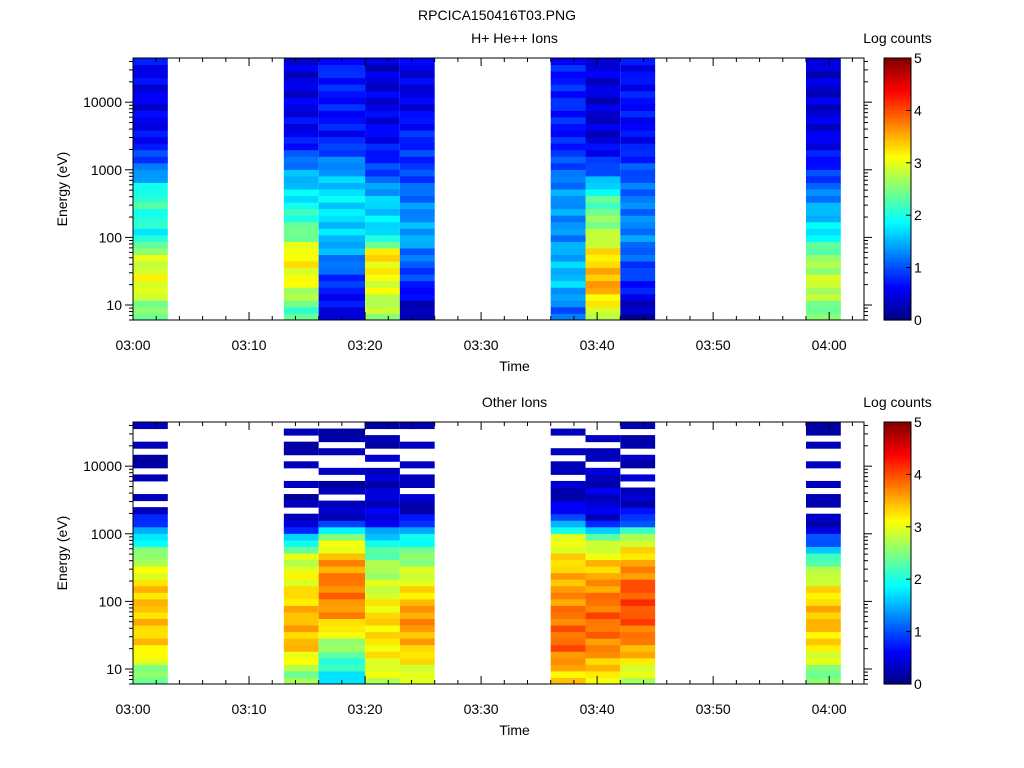 This screenshot has height=768, width=1024. Describe the element at coordinates (514, 38) in the screenshot. I see `panel-title: H+ He++ Ions` at that location.